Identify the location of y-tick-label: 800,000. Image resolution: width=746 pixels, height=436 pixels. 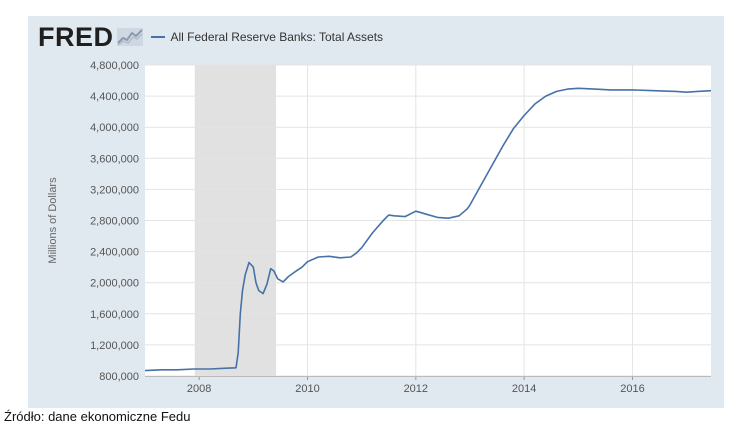
(119, 377).